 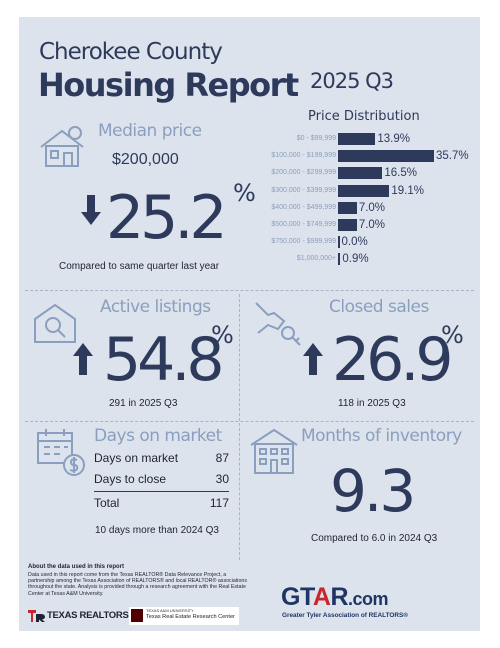 I want to click on price-range-label: $400,000 - $499,999, so click(x=303, y=207).